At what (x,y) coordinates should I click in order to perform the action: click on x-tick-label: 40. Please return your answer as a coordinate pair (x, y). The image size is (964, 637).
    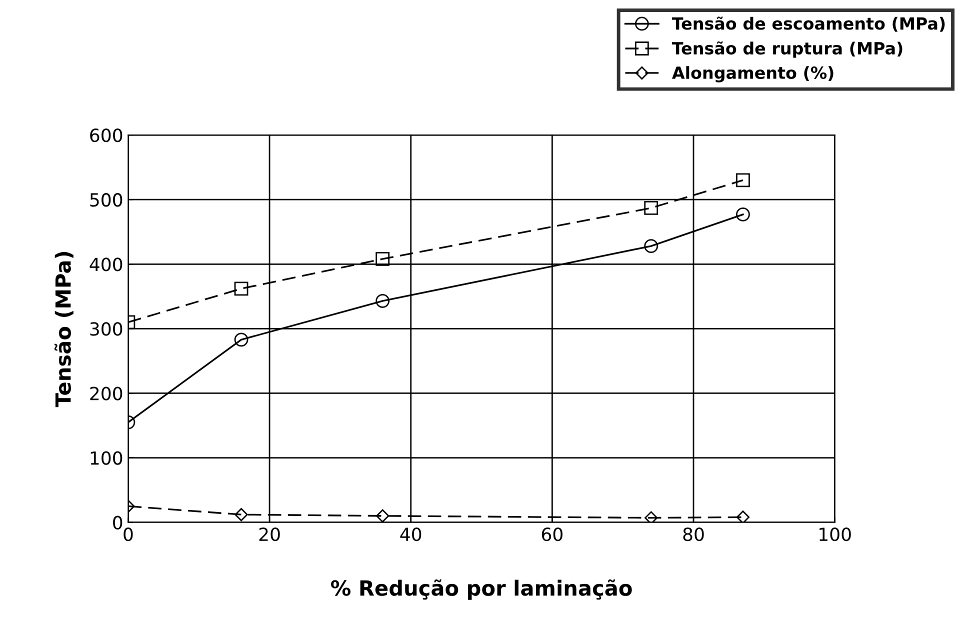
    Looking at the image, I should click on (411, 535).